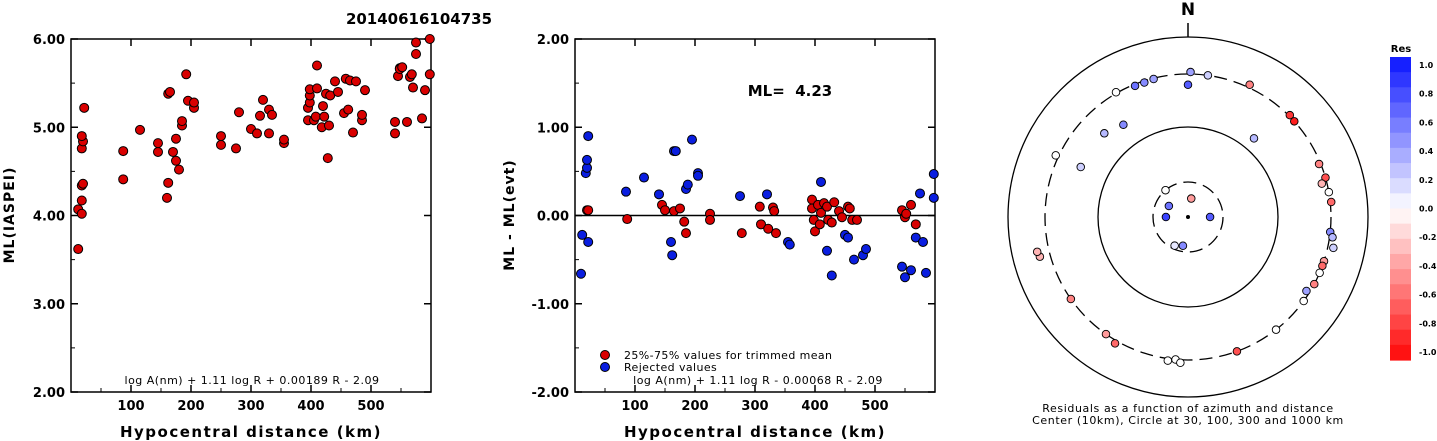 The height and width of the screenshot is (441, 1437). What do you see at coordinates (251, 432) in the screenshot?
I see `left-x-axis-label: Hypocentral distance (km)` at bounding box center [251, 432].